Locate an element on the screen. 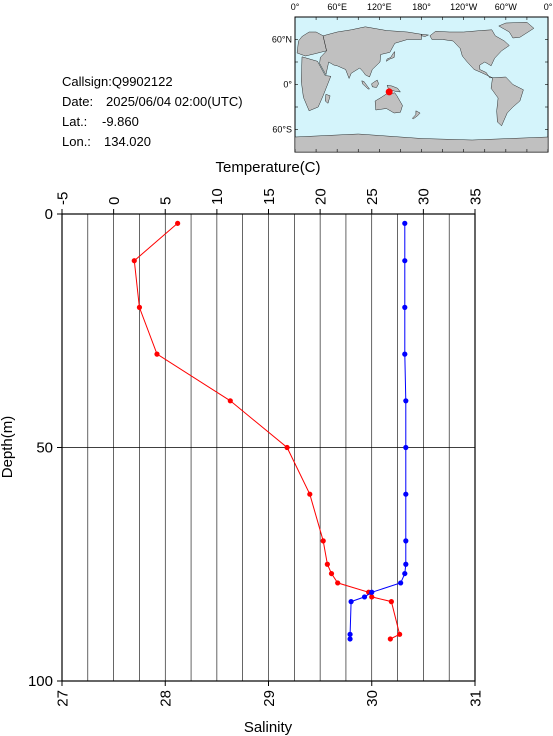  top-tick-label: 30 is located at coordinates (424, 196).